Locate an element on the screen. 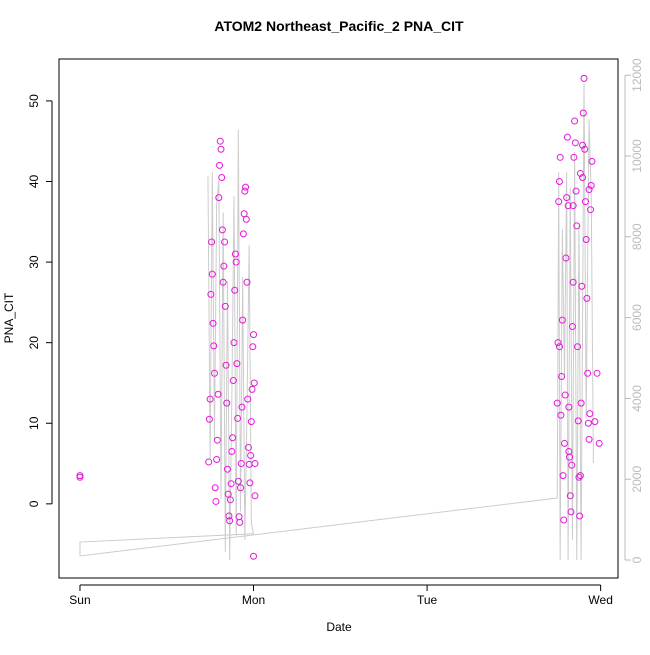  y-tick-label: 10 is located at coordinates (34, 423).